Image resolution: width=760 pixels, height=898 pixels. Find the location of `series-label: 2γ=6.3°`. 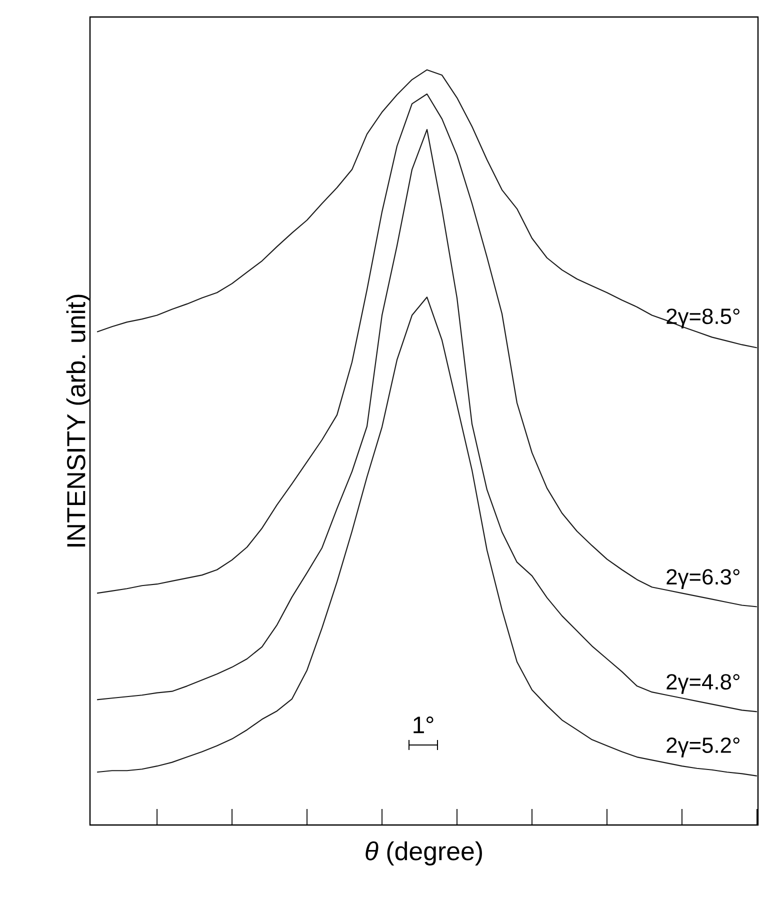

series-label: 2γ=6.3° is located at coordinates (703, 579).